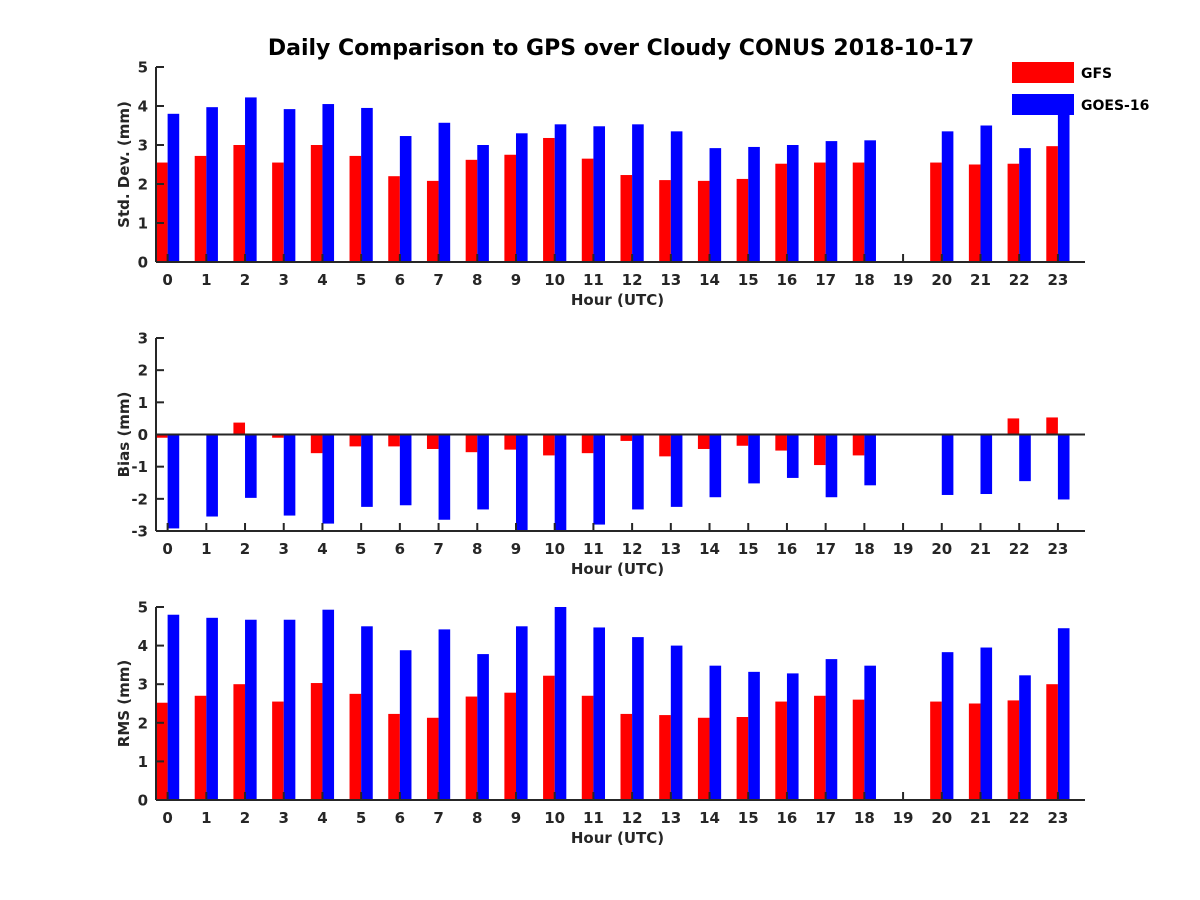 This screenshot has width=1200, height=900. Describe the element at coordinates (748, 280) in the screenshot. I see `x-tick-label-std: 15` at that location.